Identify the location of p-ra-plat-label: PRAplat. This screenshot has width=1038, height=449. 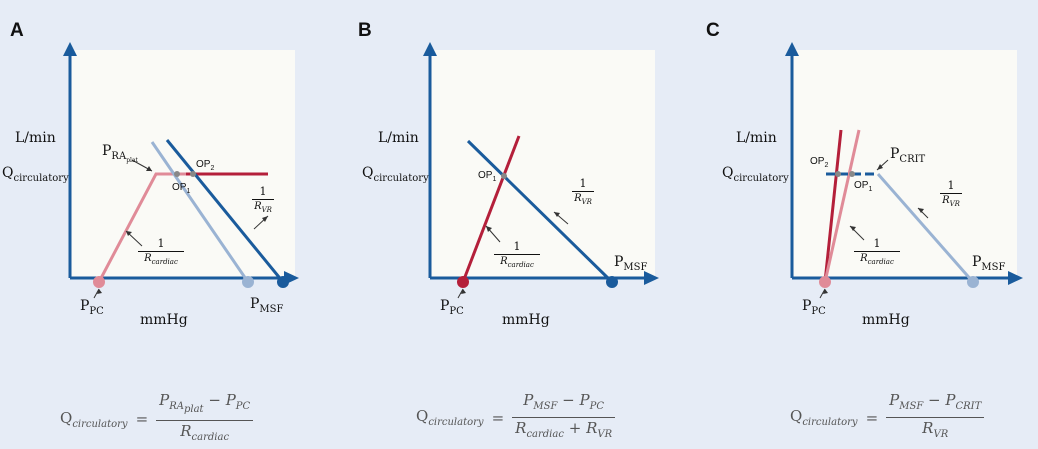
(120, 153).